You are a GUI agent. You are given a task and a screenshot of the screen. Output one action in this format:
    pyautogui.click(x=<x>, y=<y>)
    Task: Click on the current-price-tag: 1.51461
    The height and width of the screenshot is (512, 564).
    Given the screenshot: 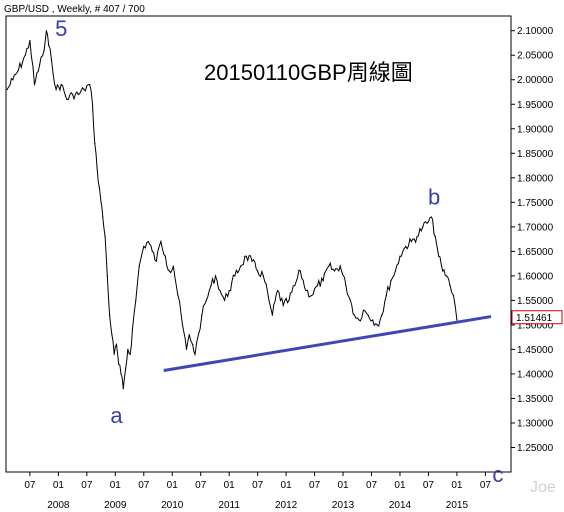 What is the action you would take?
    pyautogui.click(x=537, y=317)
    